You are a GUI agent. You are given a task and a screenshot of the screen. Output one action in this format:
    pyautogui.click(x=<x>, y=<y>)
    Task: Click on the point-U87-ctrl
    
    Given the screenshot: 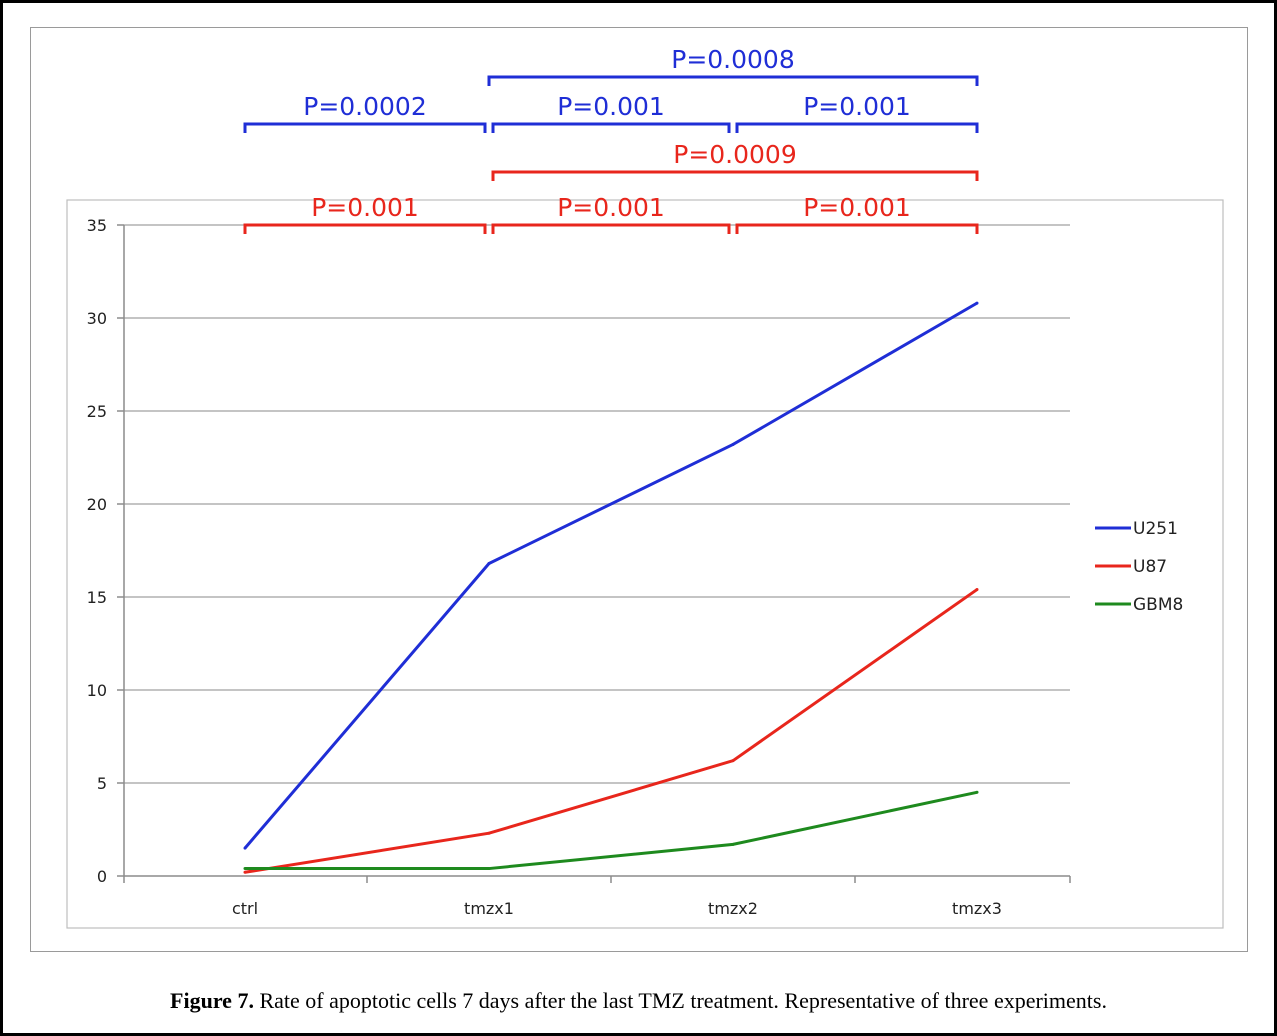 What is the action you would take?
    pyautogui.click(x=245, y=872)
    